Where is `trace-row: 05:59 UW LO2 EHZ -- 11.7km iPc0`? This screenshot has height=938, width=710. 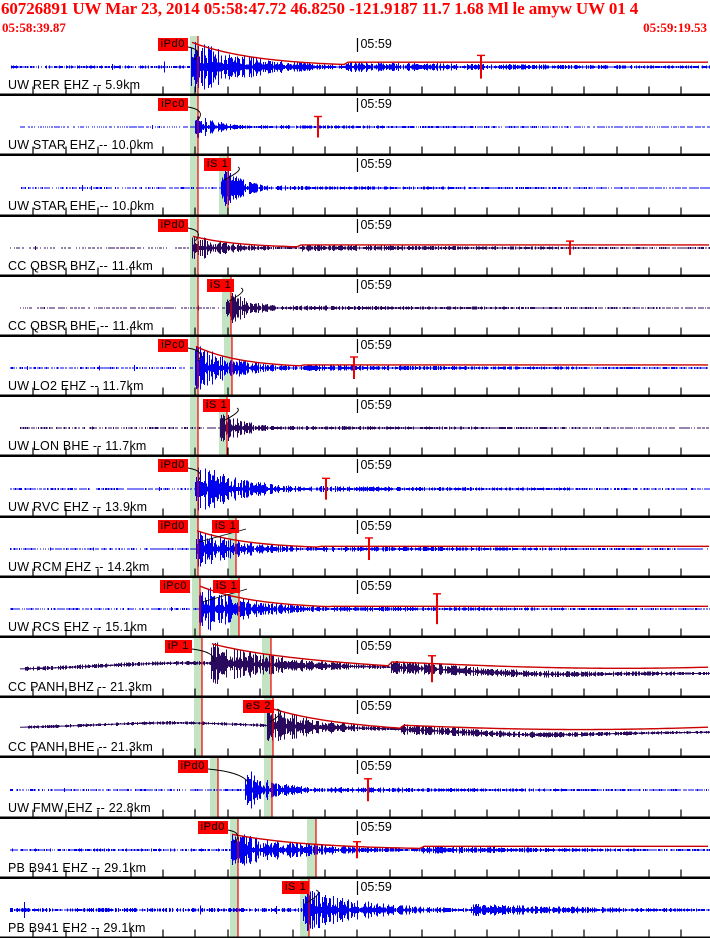 trace-row: 05:59 UW LO2 EHZ -- 11.7km iPc0 is located at coordinates (355, 367).